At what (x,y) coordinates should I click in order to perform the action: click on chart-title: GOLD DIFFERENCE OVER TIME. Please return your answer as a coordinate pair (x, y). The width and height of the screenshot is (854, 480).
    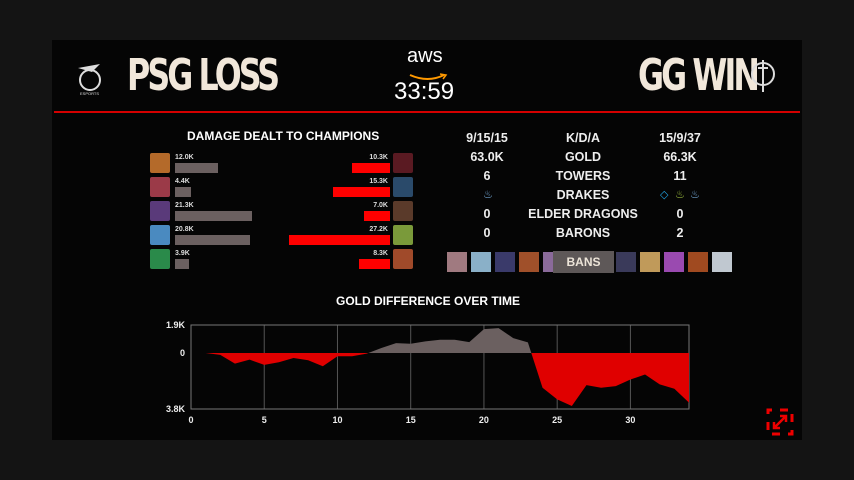
    Looking at the image, I should click on (428, 301).